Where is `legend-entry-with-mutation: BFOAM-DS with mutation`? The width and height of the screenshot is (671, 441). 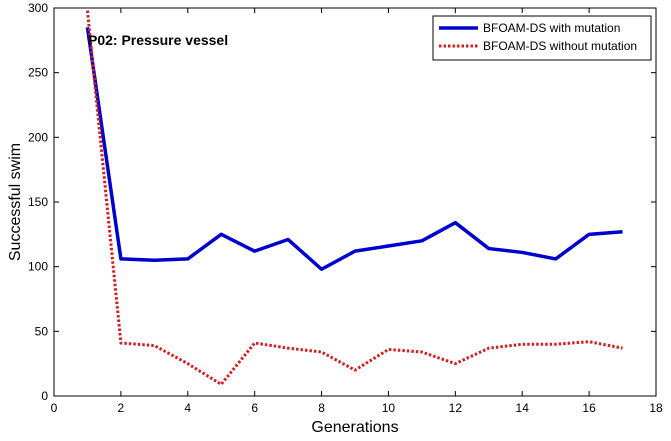 legend-entry-with-mutation: BFOAM-DS with mutation is located at coordinates (551, 28).